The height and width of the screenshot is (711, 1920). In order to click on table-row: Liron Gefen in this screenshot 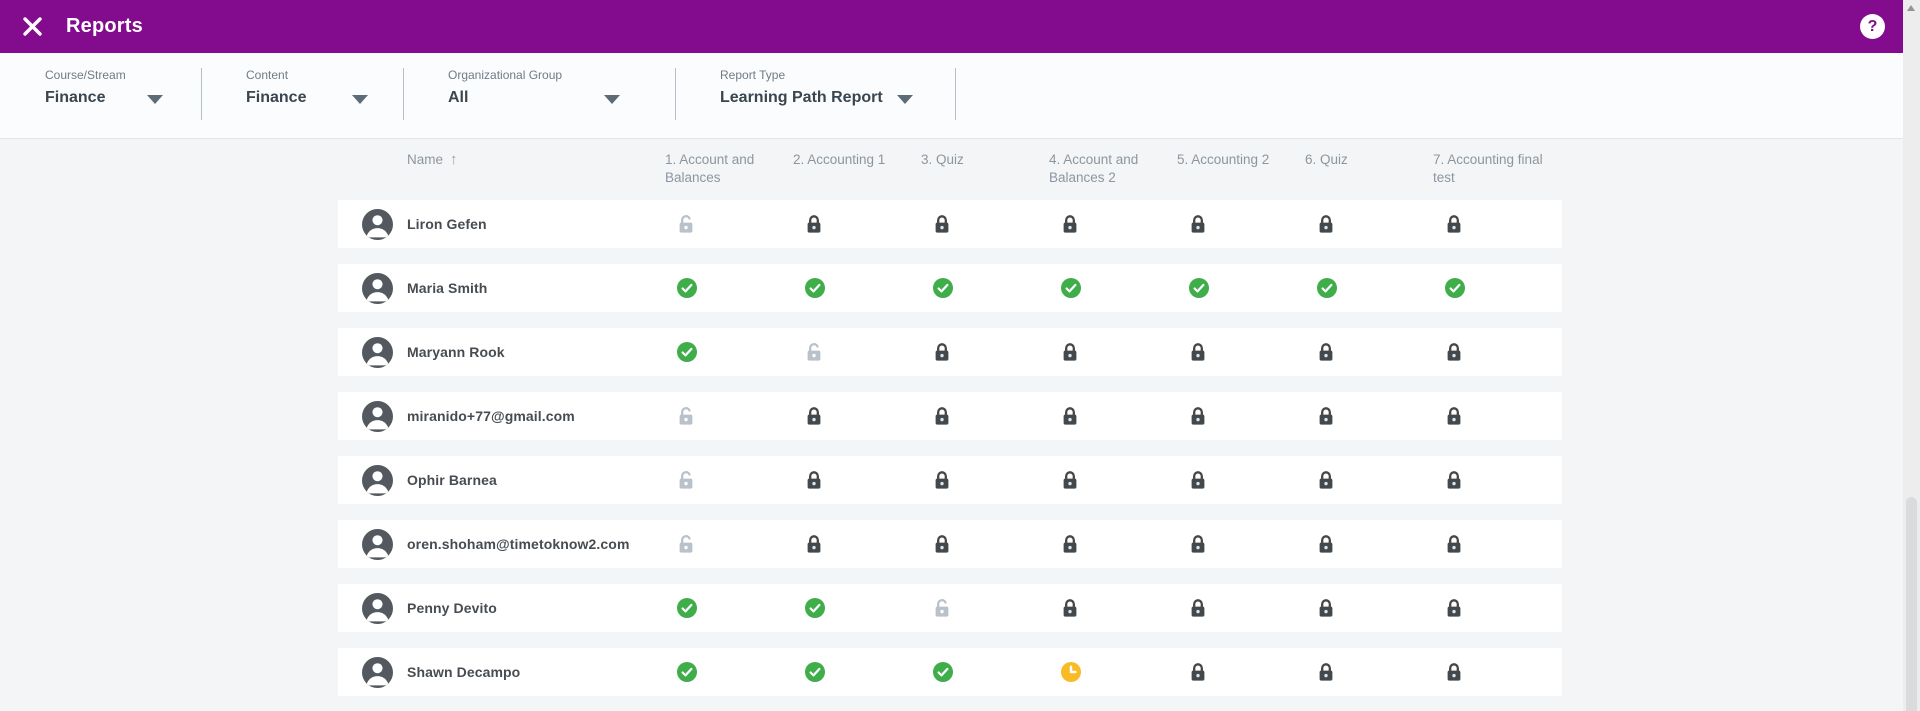, I will do `click(950, 224)`.